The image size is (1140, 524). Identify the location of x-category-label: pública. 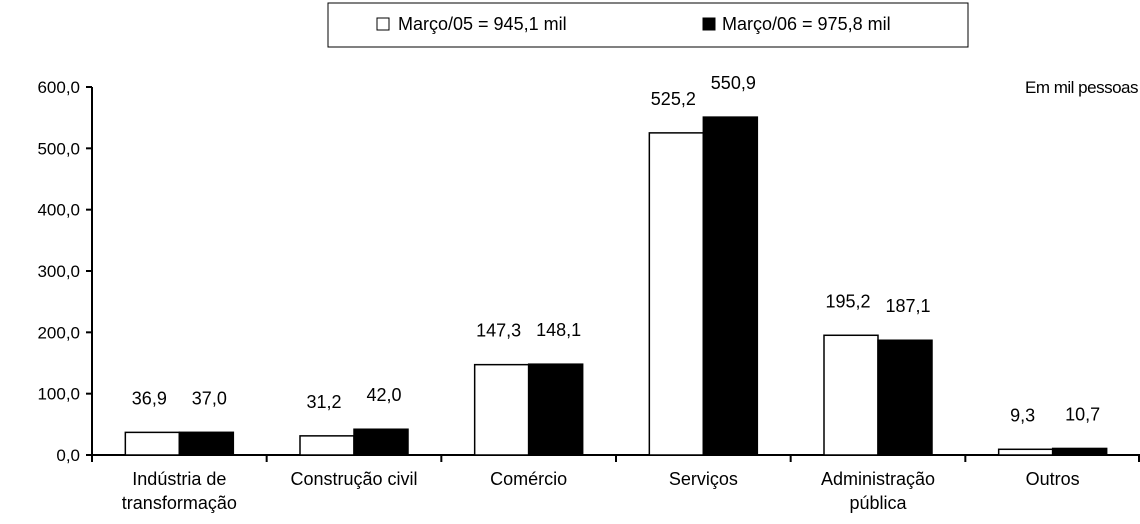
(878, 503).